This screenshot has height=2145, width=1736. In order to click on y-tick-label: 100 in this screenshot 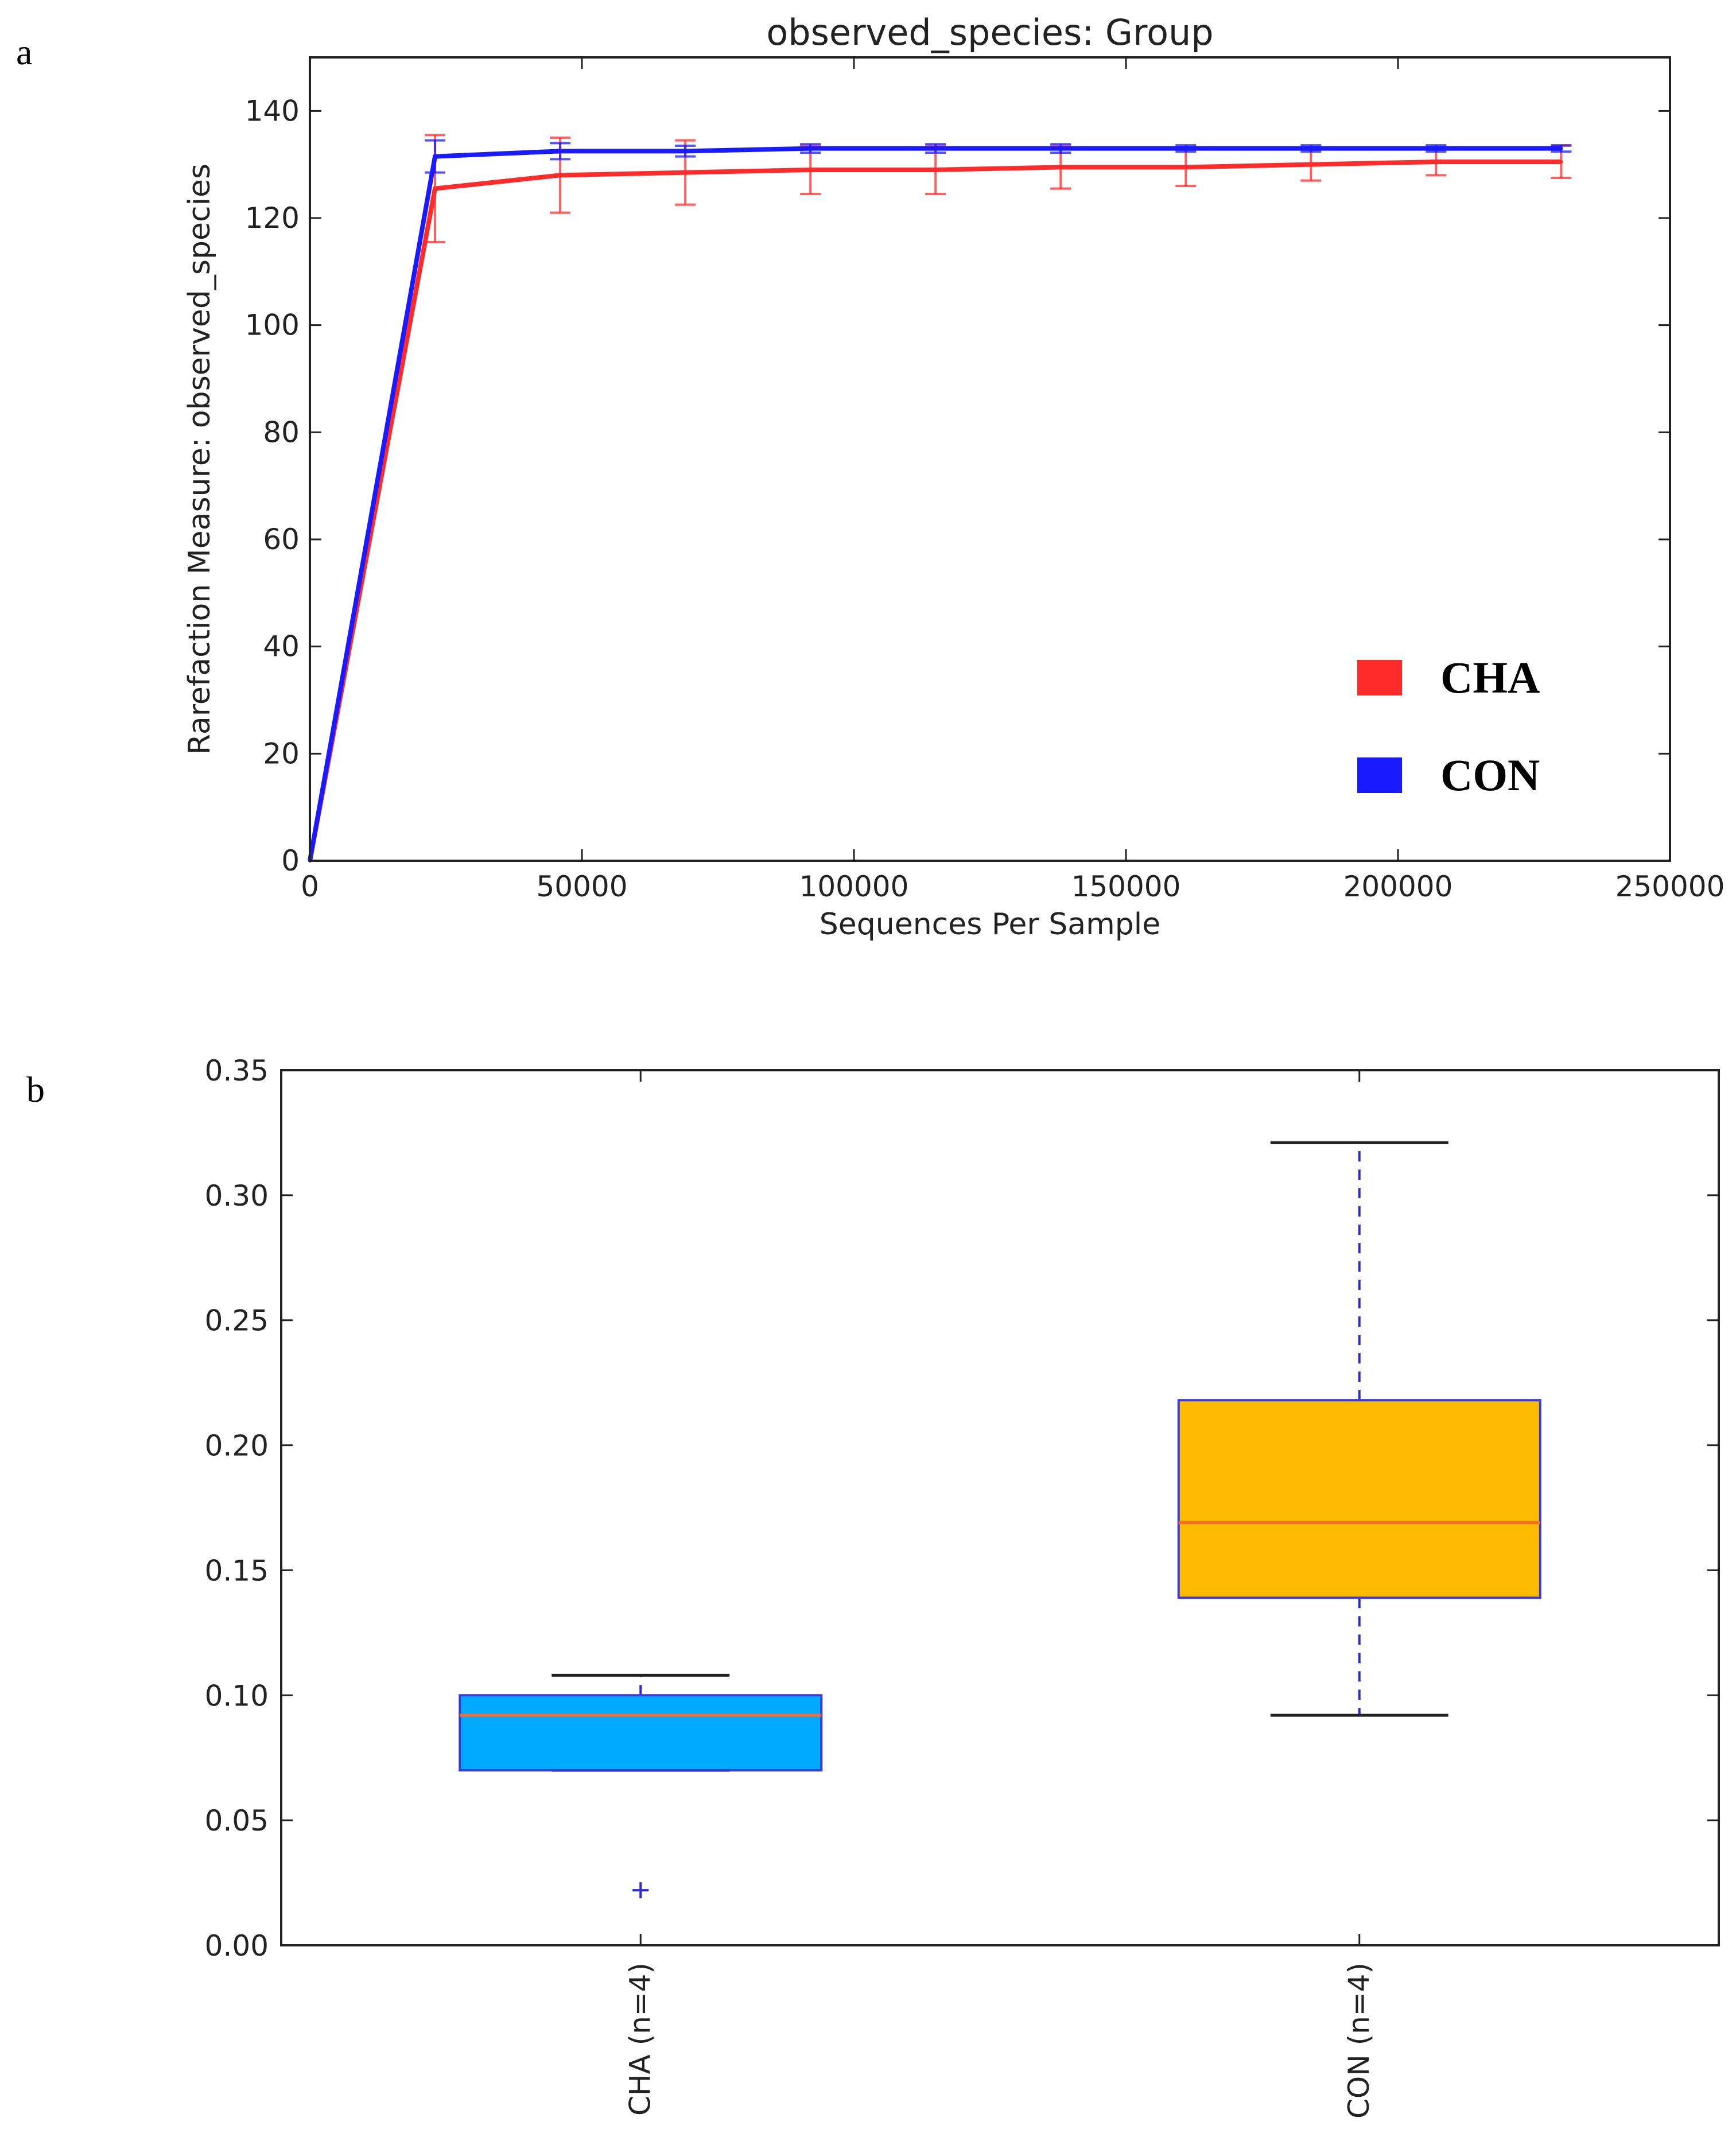, I will do `click(272, 325)`.